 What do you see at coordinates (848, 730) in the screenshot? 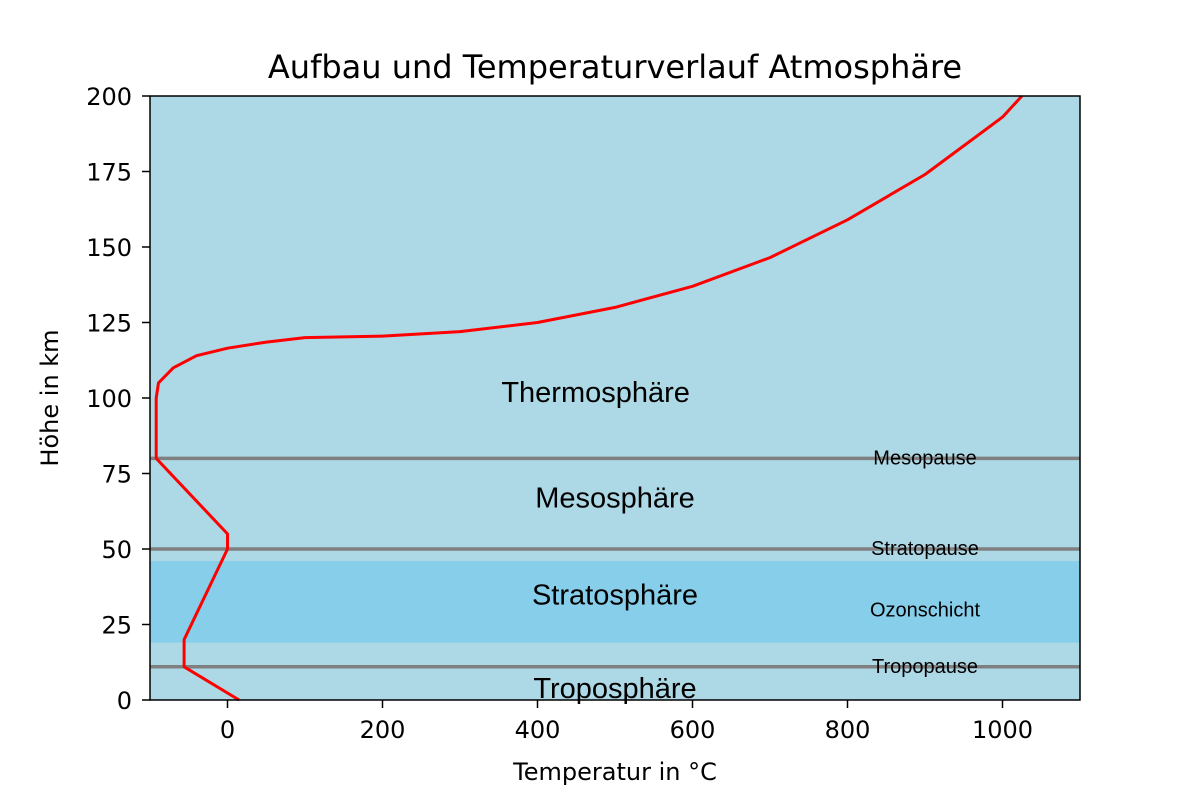
I see `x-tick-label: 800` at bounding box center [848, 730].